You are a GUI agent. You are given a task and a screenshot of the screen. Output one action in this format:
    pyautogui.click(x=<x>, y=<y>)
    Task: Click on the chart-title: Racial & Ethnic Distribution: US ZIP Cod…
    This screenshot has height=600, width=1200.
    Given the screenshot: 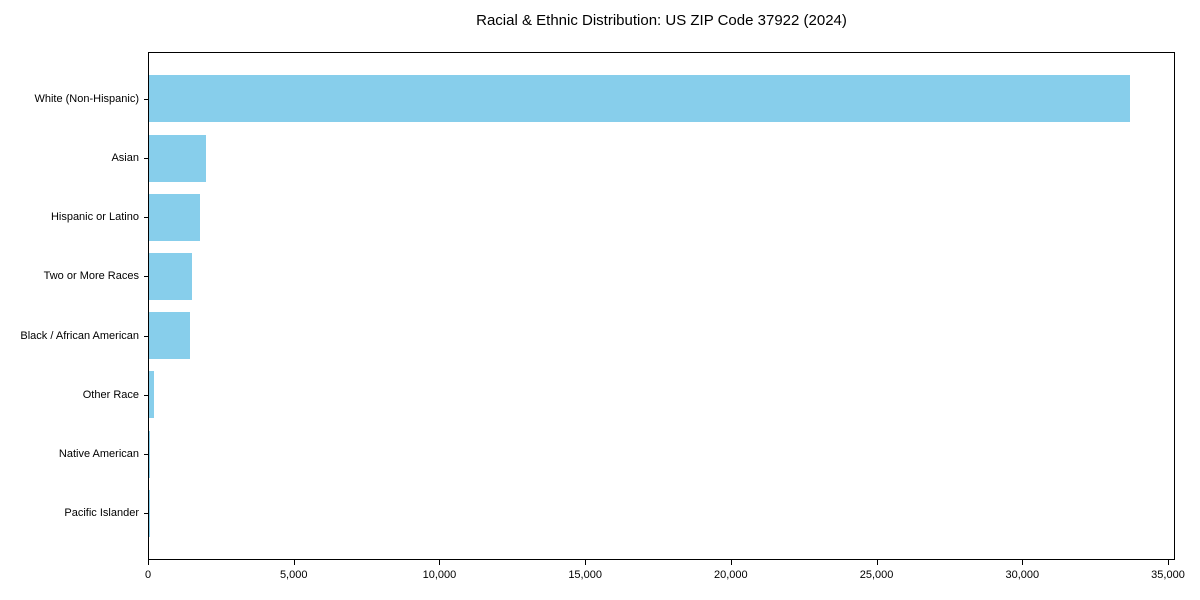 What is the action you would take?
    pyautogui.click(x=661, y=20)
    